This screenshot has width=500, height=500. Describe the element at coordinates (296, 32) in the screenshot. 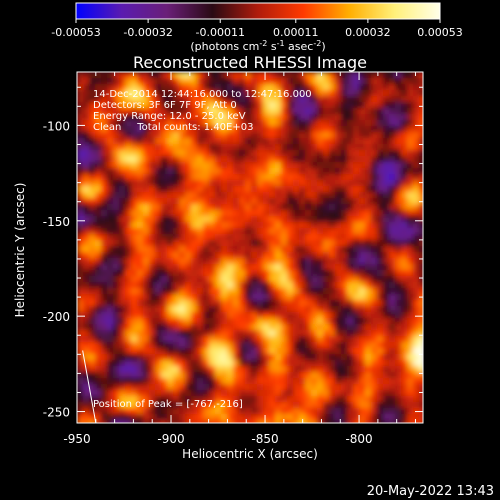

I see `colorbar-tick-label: 0.00011` at that location.